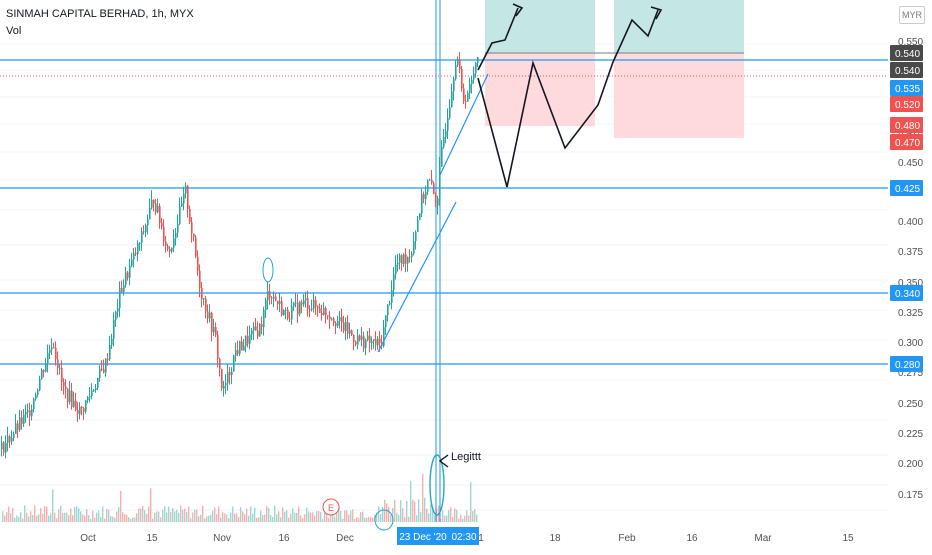 Image resolution: width=932 pixels, height=555 pixels. Describe the element at coordinates (331, 507) in the screenshot. I see `earnings-marker` at that location.